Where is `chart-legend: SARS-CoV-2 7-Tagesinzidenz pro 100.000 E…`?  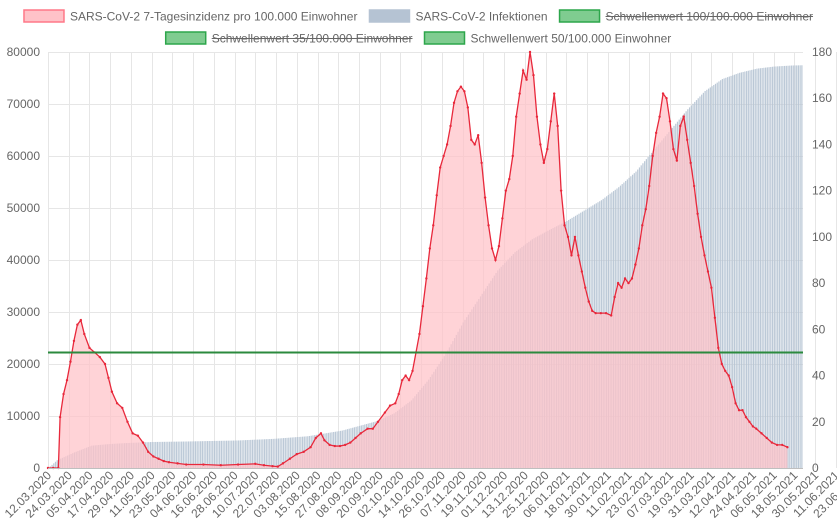
chart-legend: SARS-CoV-2 7-Tagesinzidenz pro 100.000 E… is located at coordinates (418, 27).